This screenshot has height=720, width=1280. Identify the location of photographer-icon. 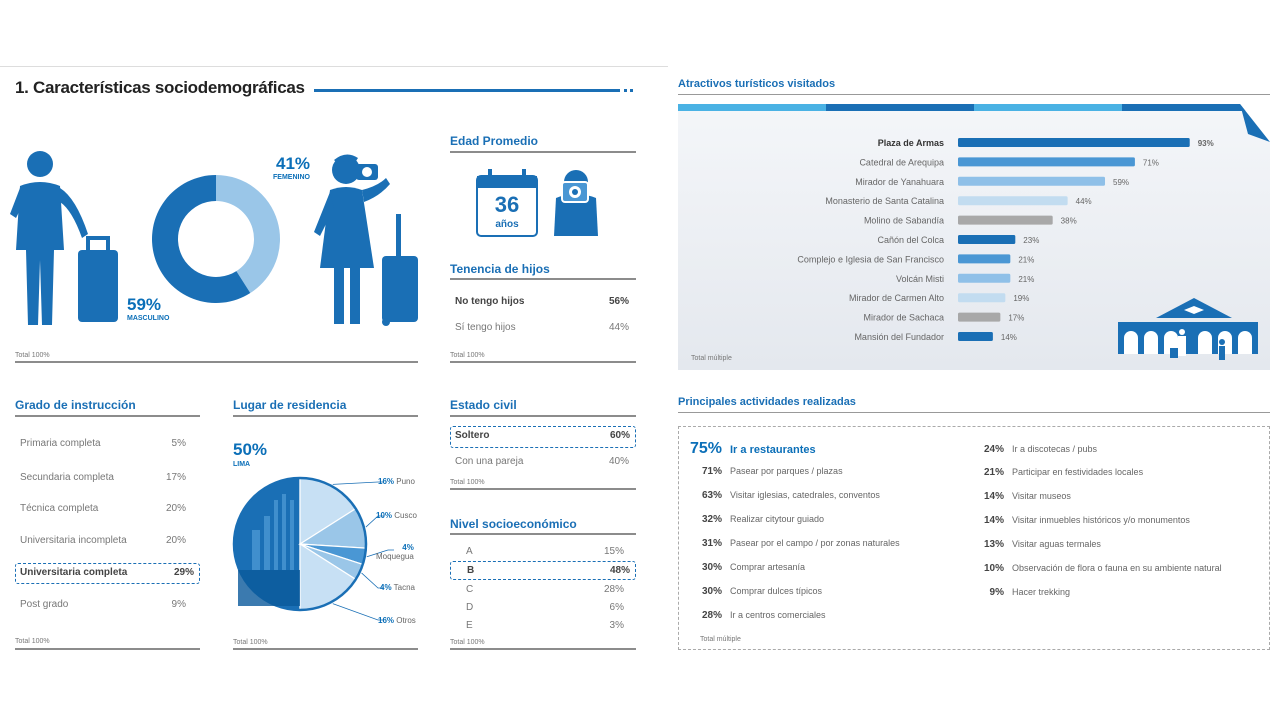
(576, 203).